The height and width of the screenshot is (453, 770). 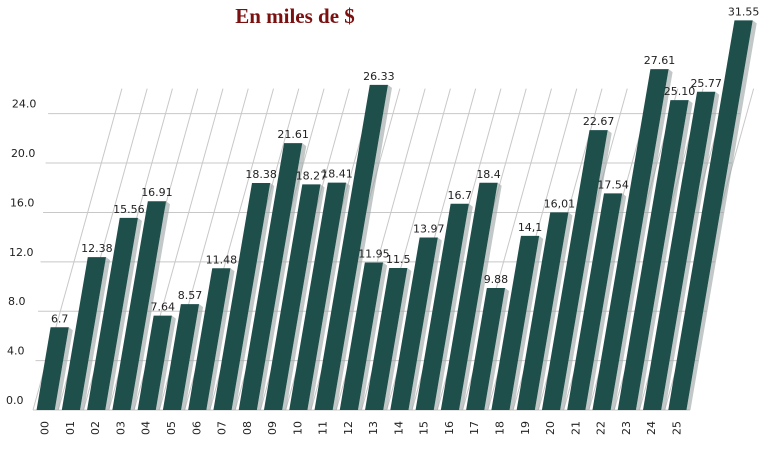 What do you see at coordinates (70, 428) in the screenshot?
I see `x-tick-label: 01` at bounding box center [70, 428].